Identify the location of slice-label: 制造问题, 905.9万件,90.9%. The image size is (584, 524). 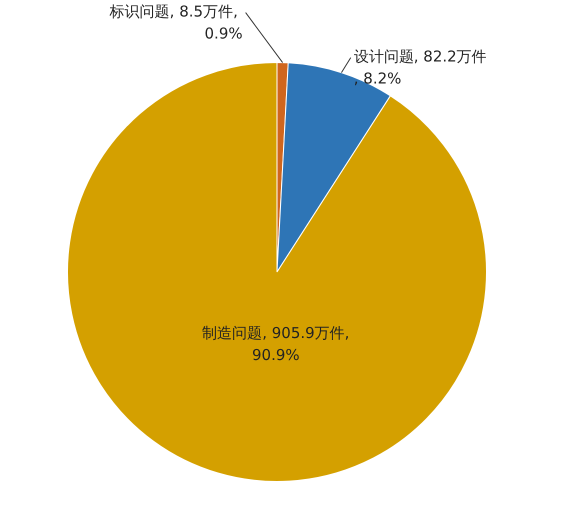
(276, 344).